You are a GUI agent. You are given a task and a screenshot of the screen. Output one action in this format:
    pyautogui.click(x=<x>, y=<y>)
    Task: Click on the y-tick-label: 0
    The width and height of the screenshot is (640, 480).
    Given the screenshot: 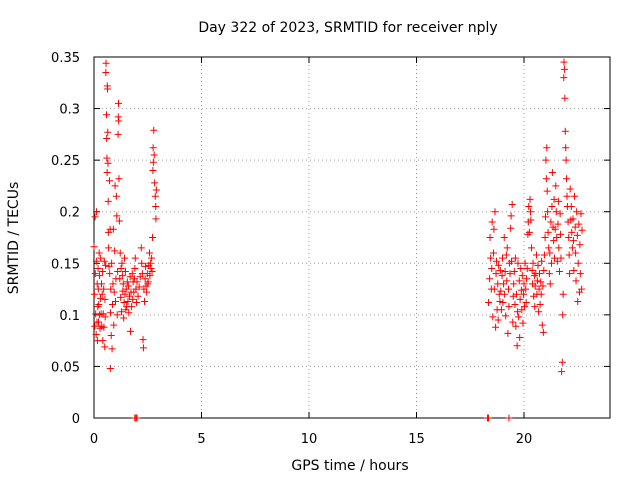 What is the action you would take?
    pyautogui.click(x=76, y=419)
    